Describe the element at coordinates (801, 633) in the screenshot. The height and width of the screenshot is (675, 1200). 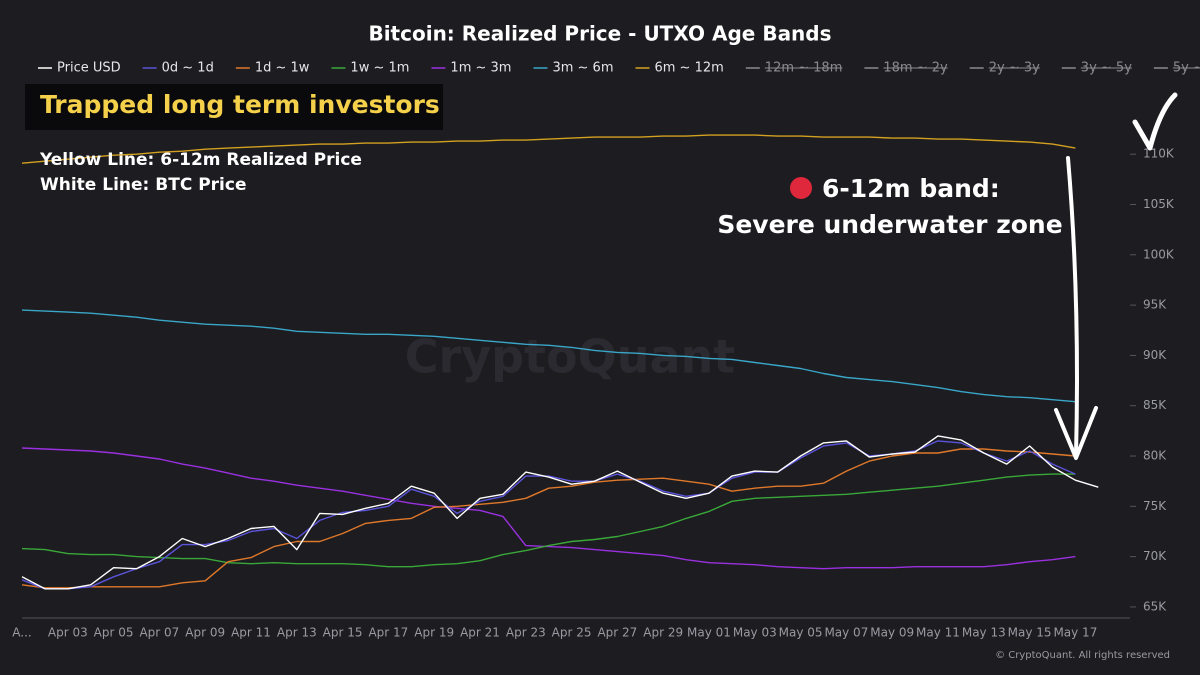
I see `x-tick-label: May 05` at that location.